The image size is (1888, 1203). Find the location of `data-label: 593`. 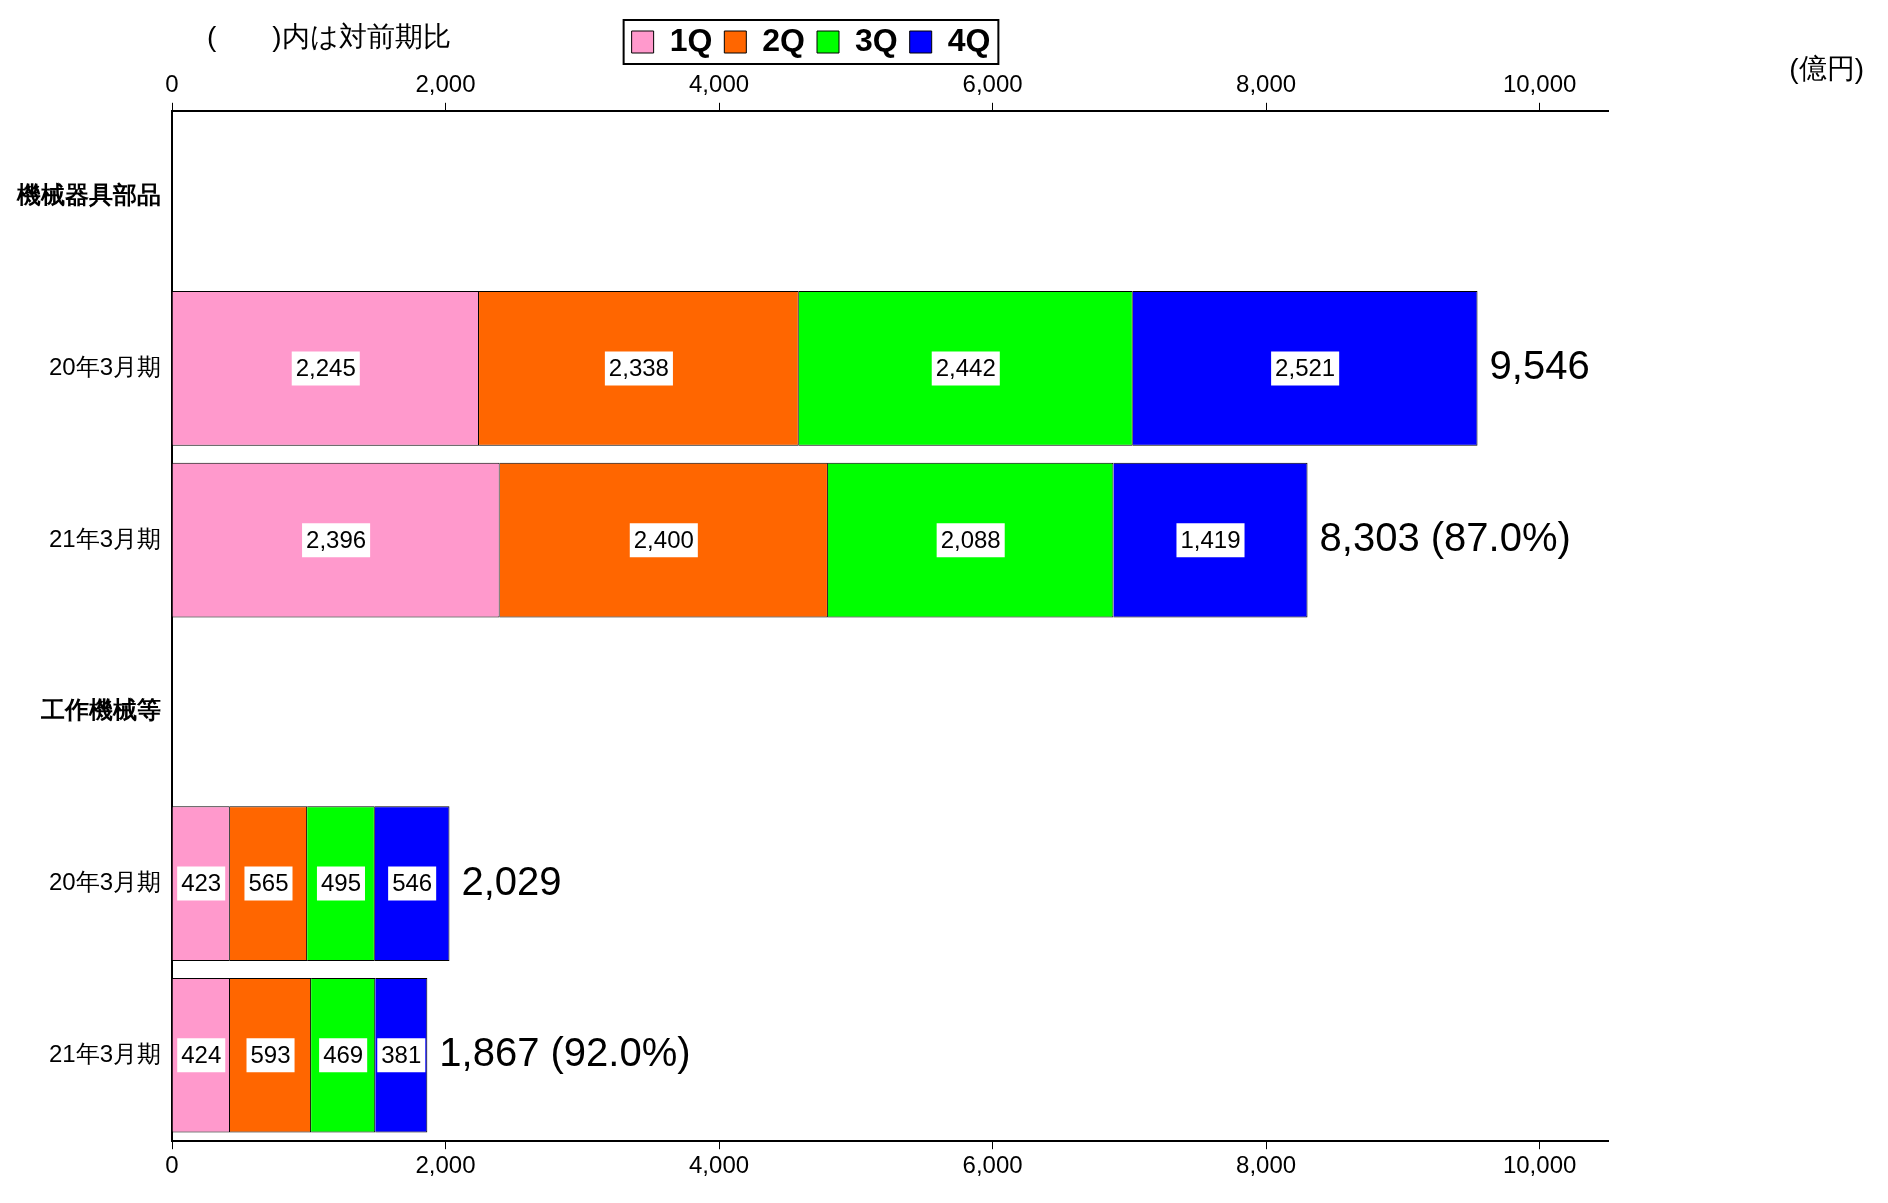

data-label: 593 is located at coordinates (270, 1054).